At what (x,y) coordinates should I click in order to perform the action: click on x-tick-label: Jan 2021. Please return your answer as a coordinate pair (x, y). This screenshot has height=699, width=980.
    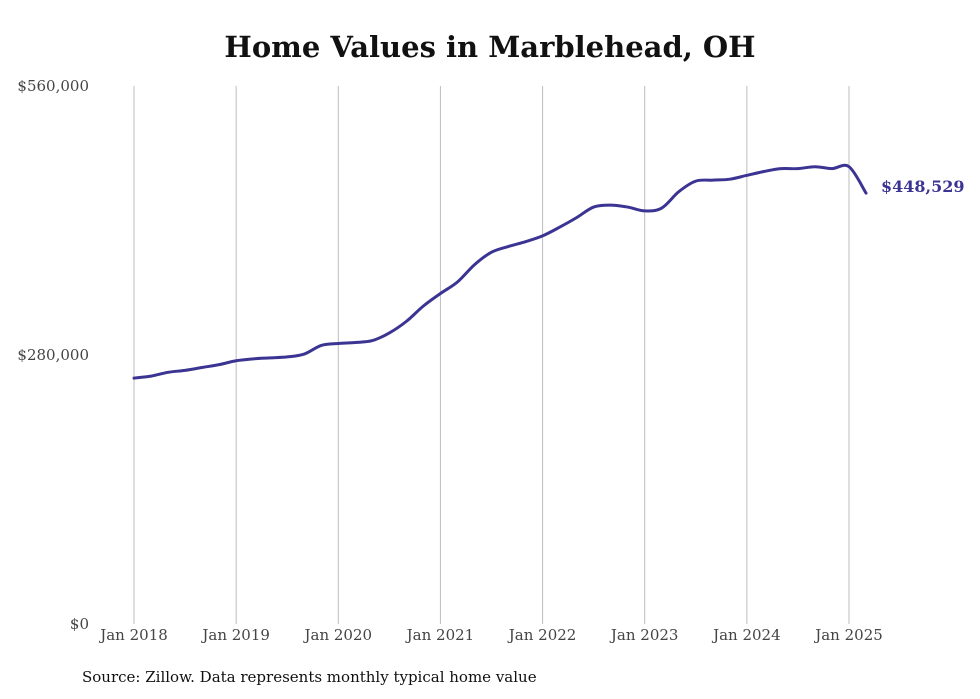
    Looking at the image, I should click on (440, 635).